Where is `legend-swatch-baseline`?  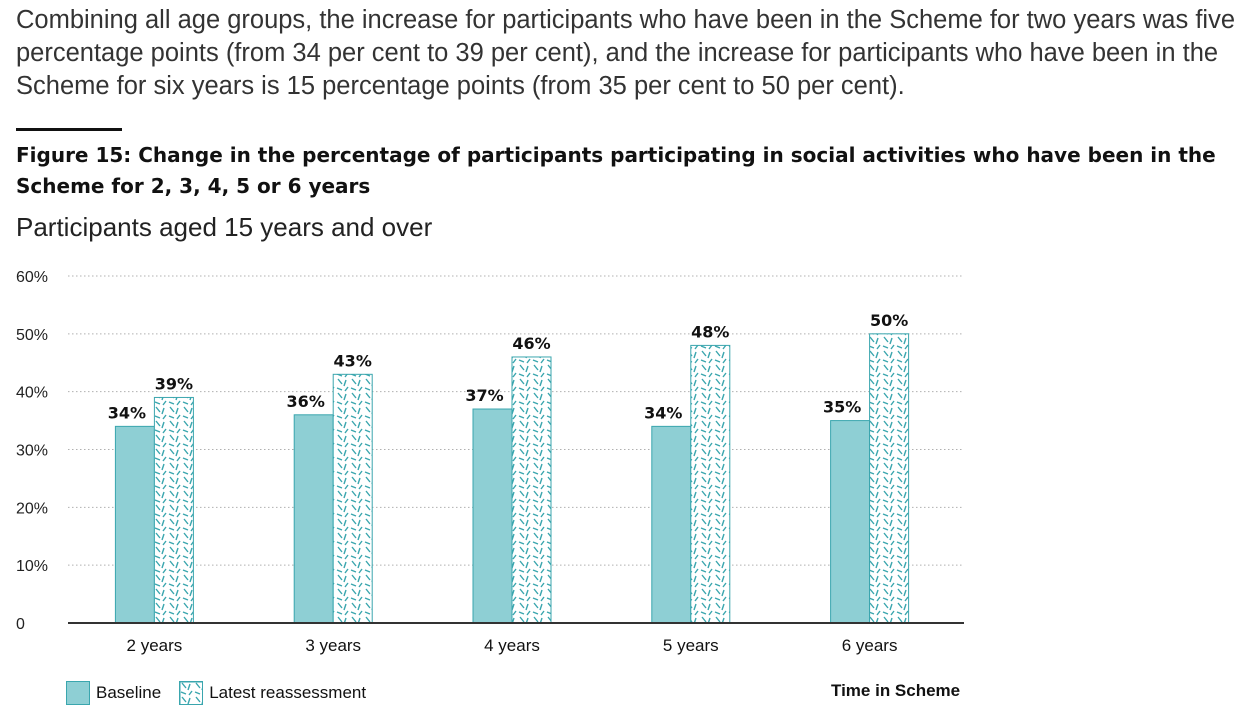
legend-swatch-baseline is located at coordinates (78, 693).